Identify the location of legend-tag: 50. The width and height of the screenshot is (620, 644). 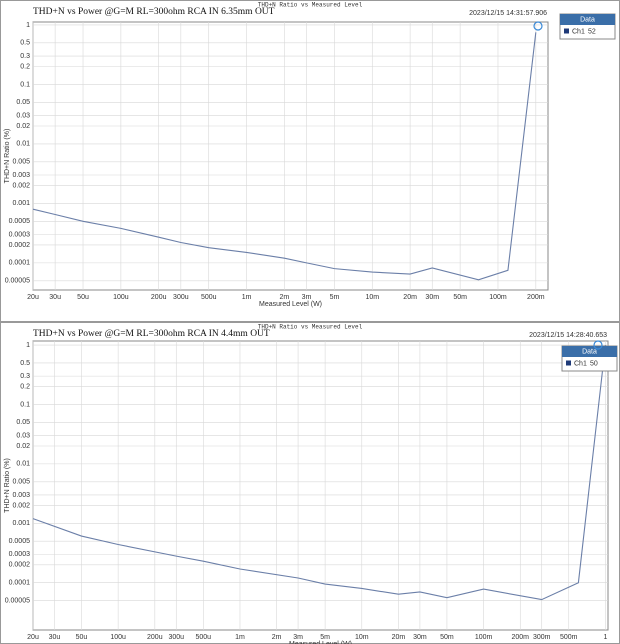
(594, 363).